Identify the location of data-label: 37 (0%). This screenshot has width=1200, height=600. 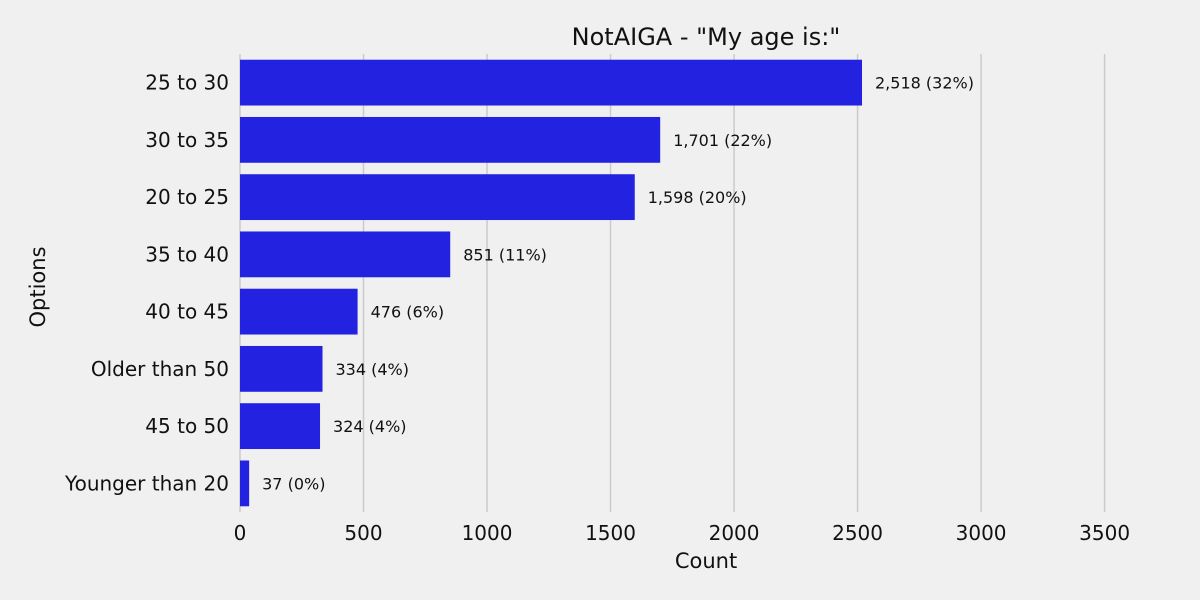
(293, 483).